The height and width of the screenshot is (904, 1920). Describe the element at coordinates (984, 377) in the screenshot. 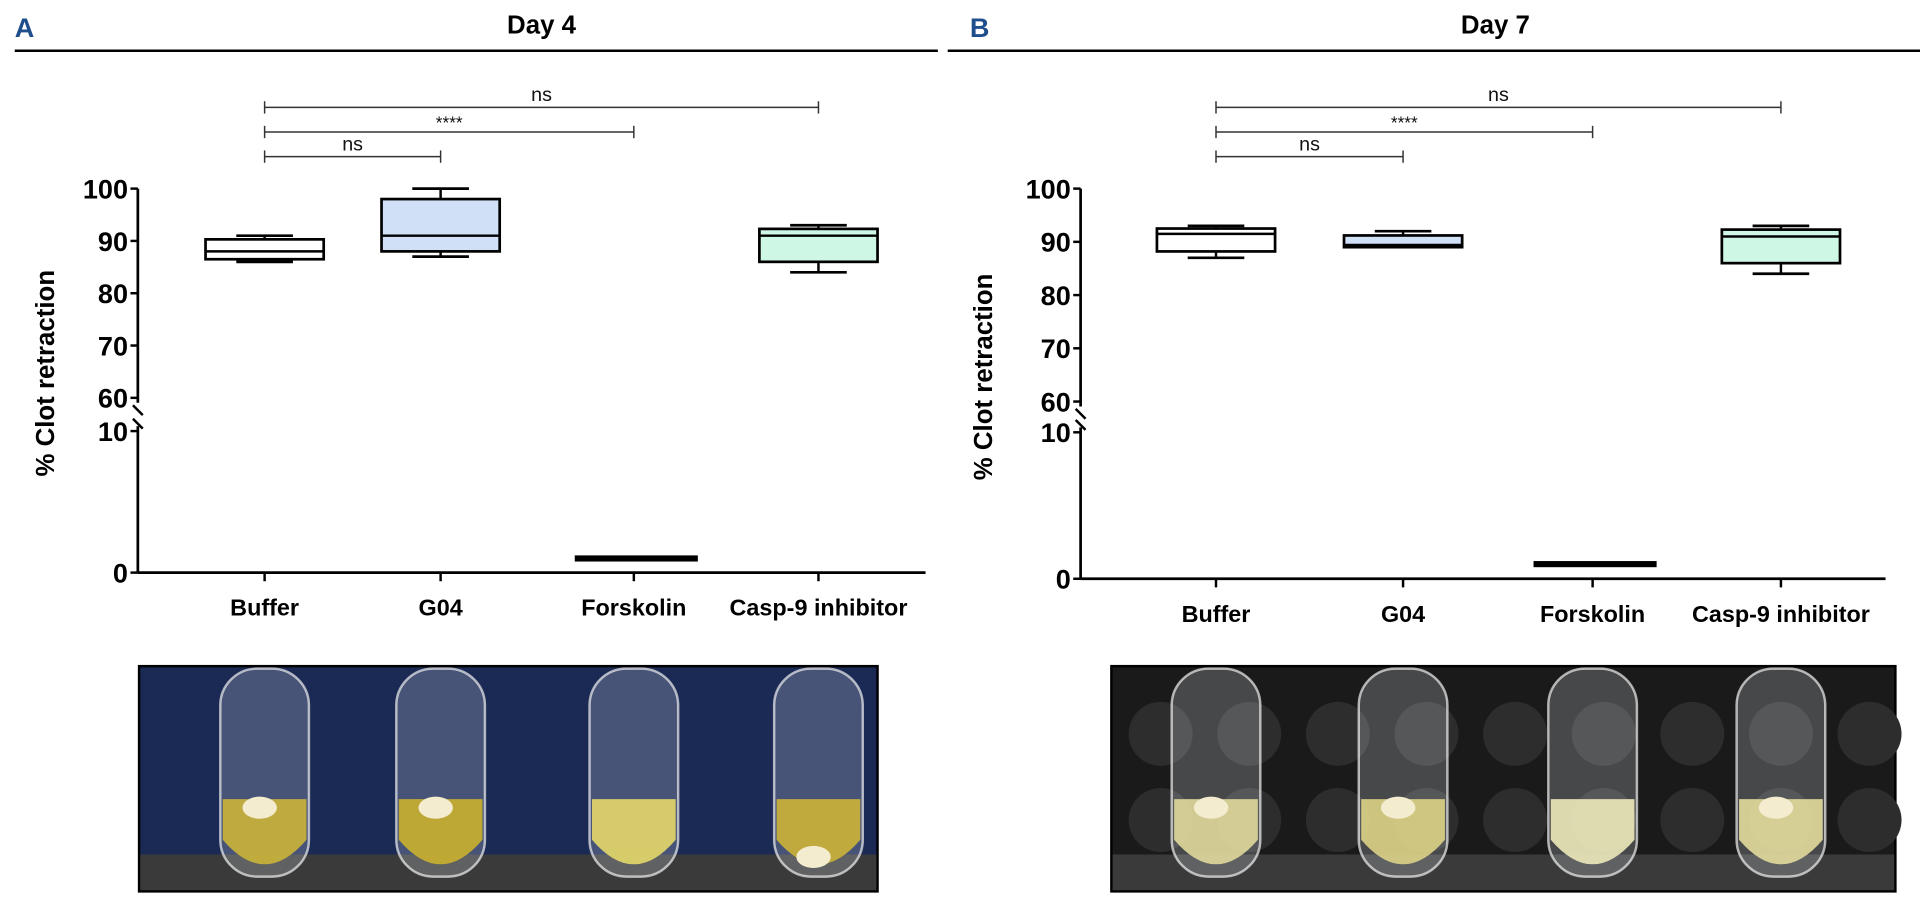

I see `y-axis-label-b: % Clot retraction` at that location.